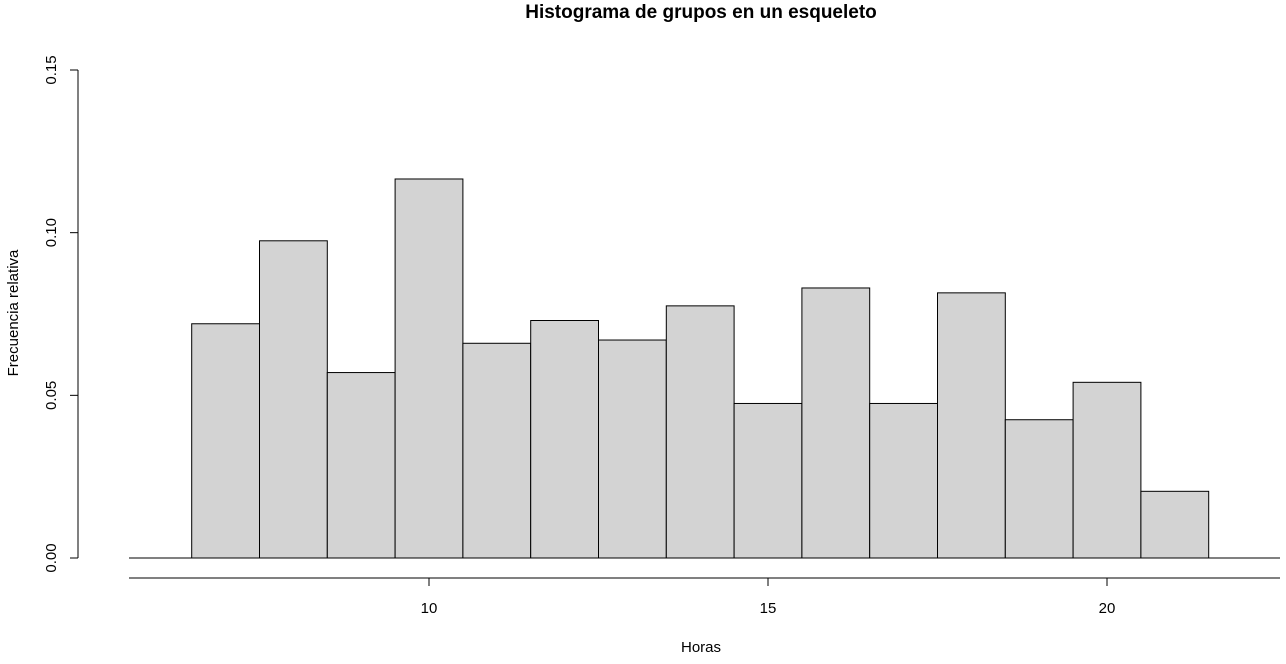  Describe the element at coordinates (701, 647) in the screenshot. I see `x-axis-label: Horas` at that location.